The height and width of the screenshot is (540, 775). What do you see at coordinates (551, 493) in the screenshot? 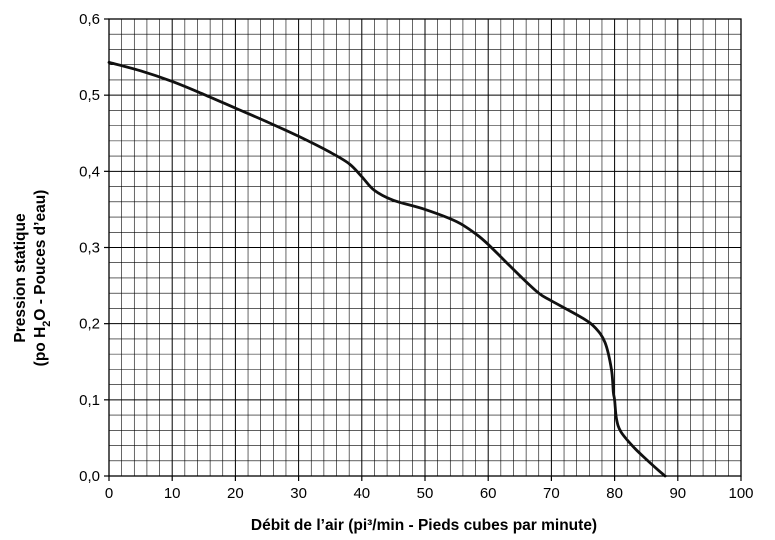
I see `x-tick-label: 70` at bounding box center [551, 493].